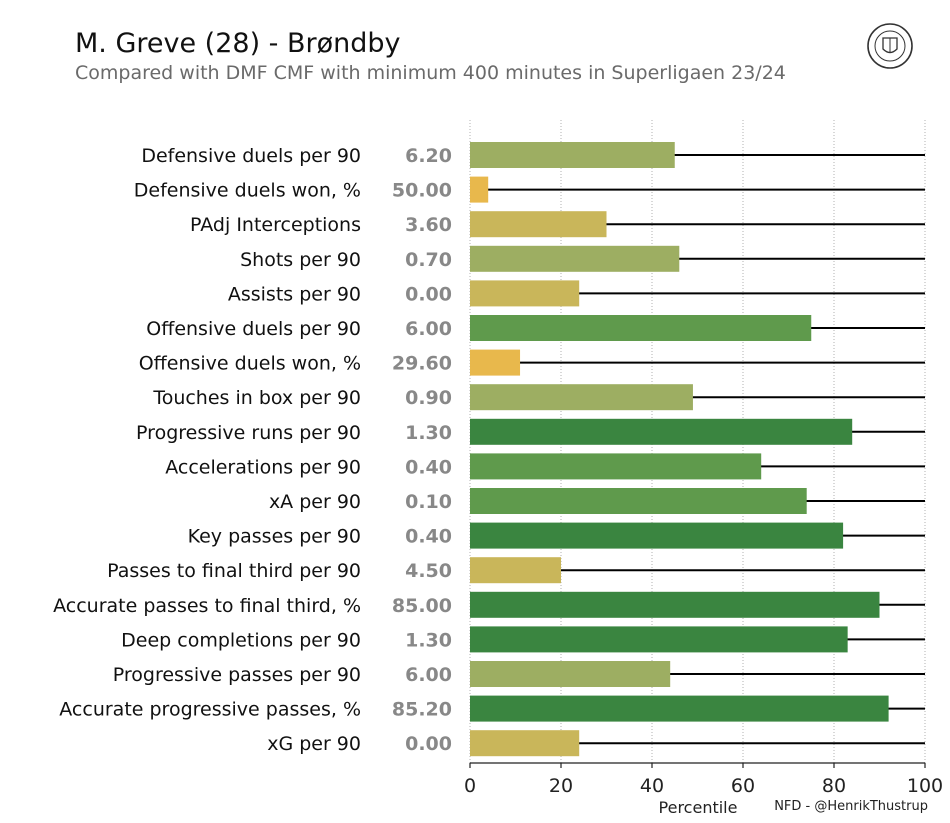 The height and width of the screenshot is (823, 950). What do you see at coordinates (428, 156) in the screenshot?
I see `raw-value-label: 6.20` at bounding box center [428, 156].